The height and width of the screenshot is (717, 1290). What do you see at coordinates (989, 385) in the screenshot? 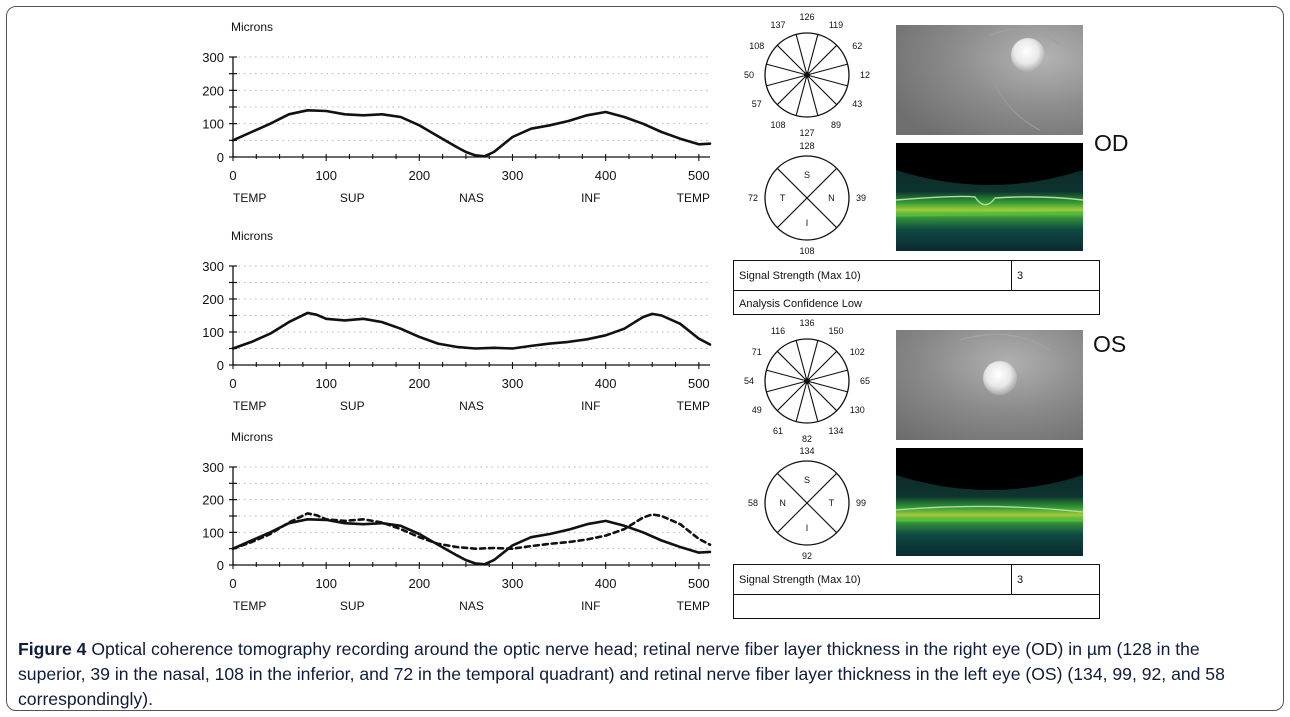
I see `os-fundus-image` at bounding box center [989, 385].